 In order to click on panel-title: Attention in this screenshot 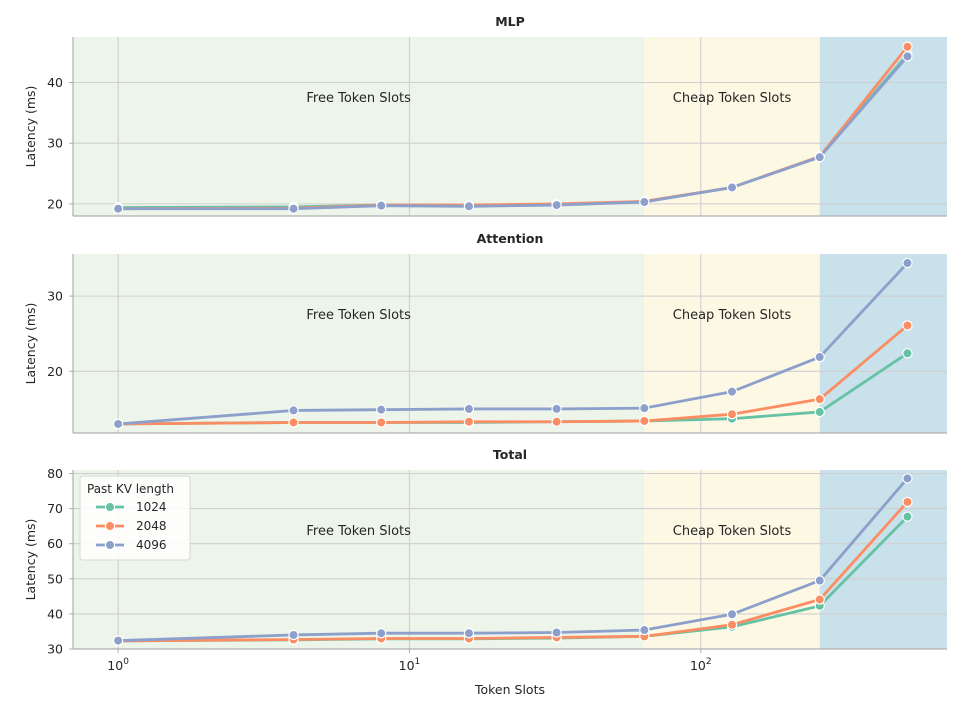, I will do `click(510, 238)`.